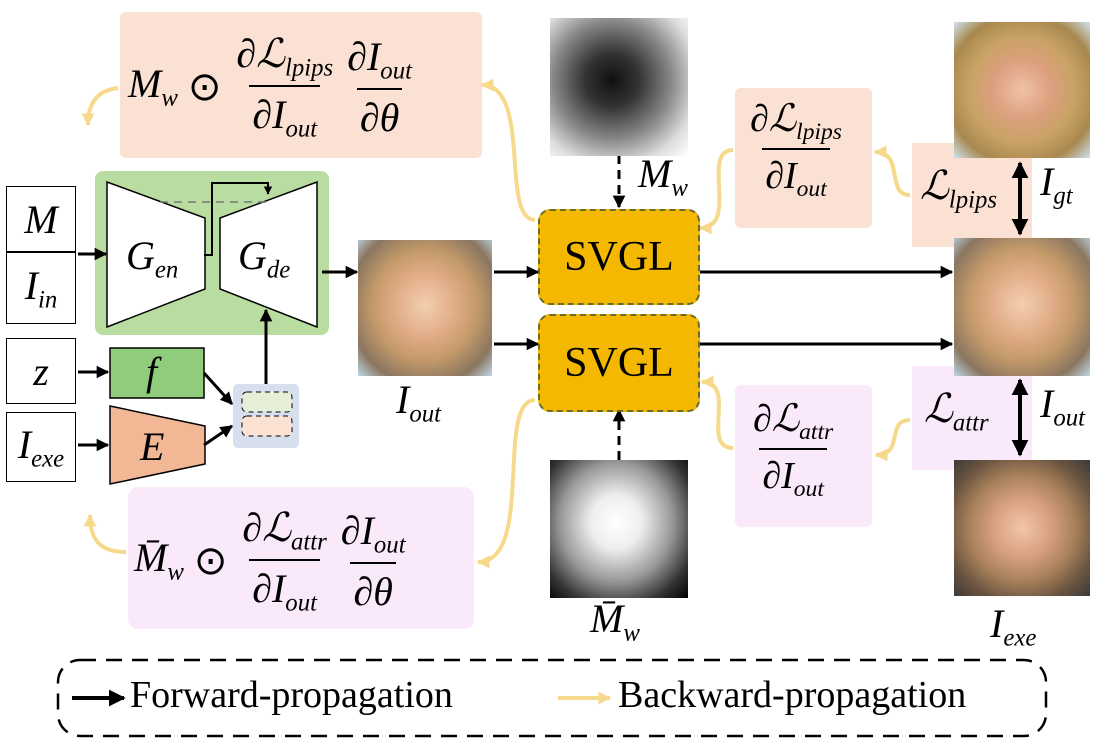 The height and width of the screenshot is (745, 1098). What do you see at coordinates (291, 695) in the screenshot?
I see `legend-forward-label: Forward-propagation` at bounding box center [291, 695].